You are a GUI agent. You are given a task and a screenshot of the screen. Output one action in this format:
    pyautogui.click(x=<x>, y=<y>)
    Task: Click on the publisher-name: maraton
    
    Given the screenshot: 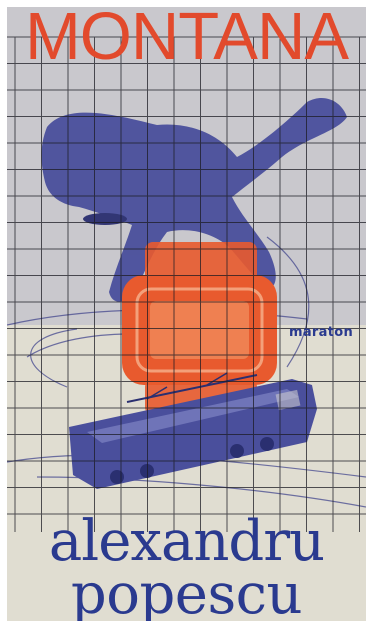 What is the action you would take?
    pyautogui.click(x=321, y=332)
    